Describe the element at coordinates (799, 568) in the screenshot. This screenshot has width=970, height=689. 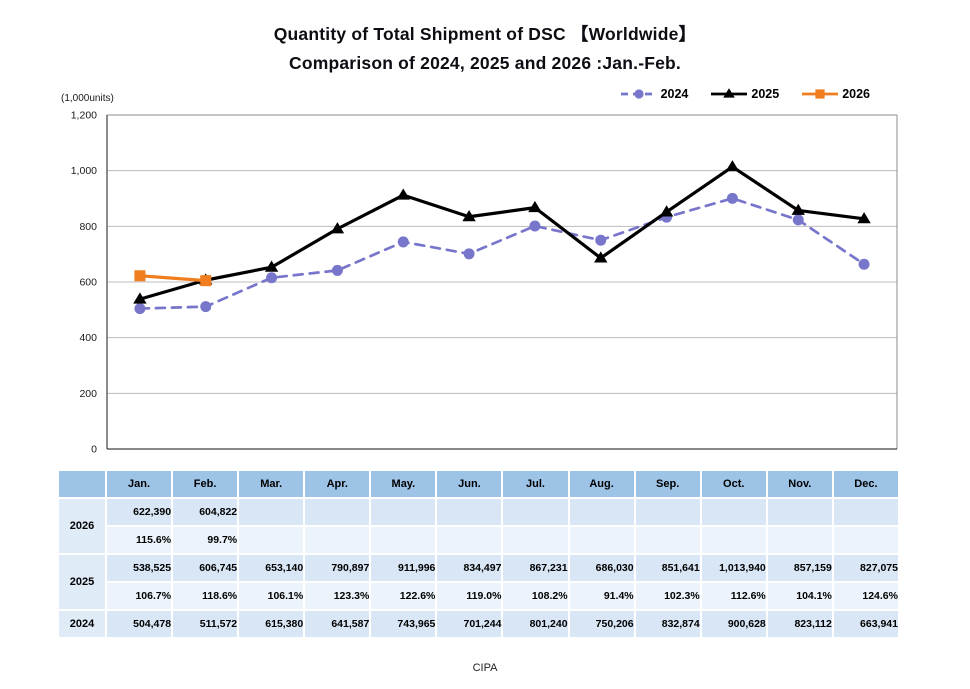
I see `table-cell: 857,159` at that location.